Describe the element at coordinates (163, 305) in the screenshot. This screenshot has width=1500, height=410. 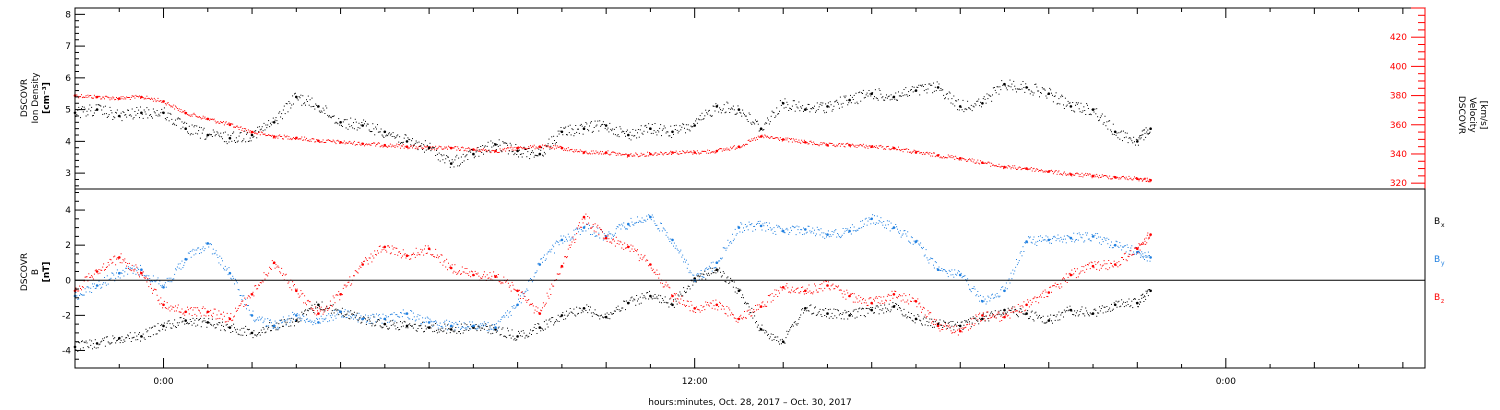
I see `series-bz-point` at that location.